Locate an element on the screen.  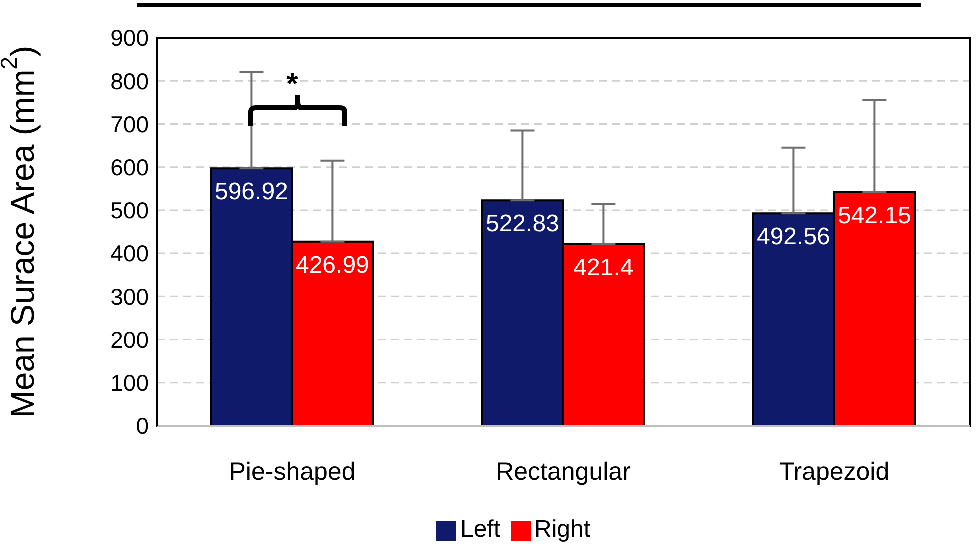
y-tick-label: 200 is located at coordinates (129, 339).